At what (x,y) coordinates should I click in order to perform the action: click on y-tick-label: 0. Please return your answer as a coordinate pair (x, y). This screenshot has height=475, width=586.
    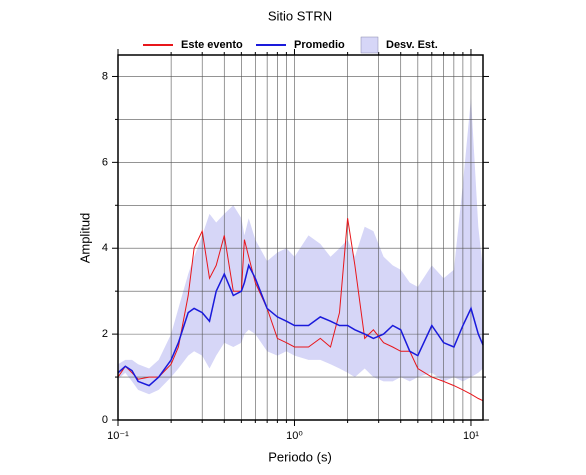
    Looking at the image, I should click on (105, 420).